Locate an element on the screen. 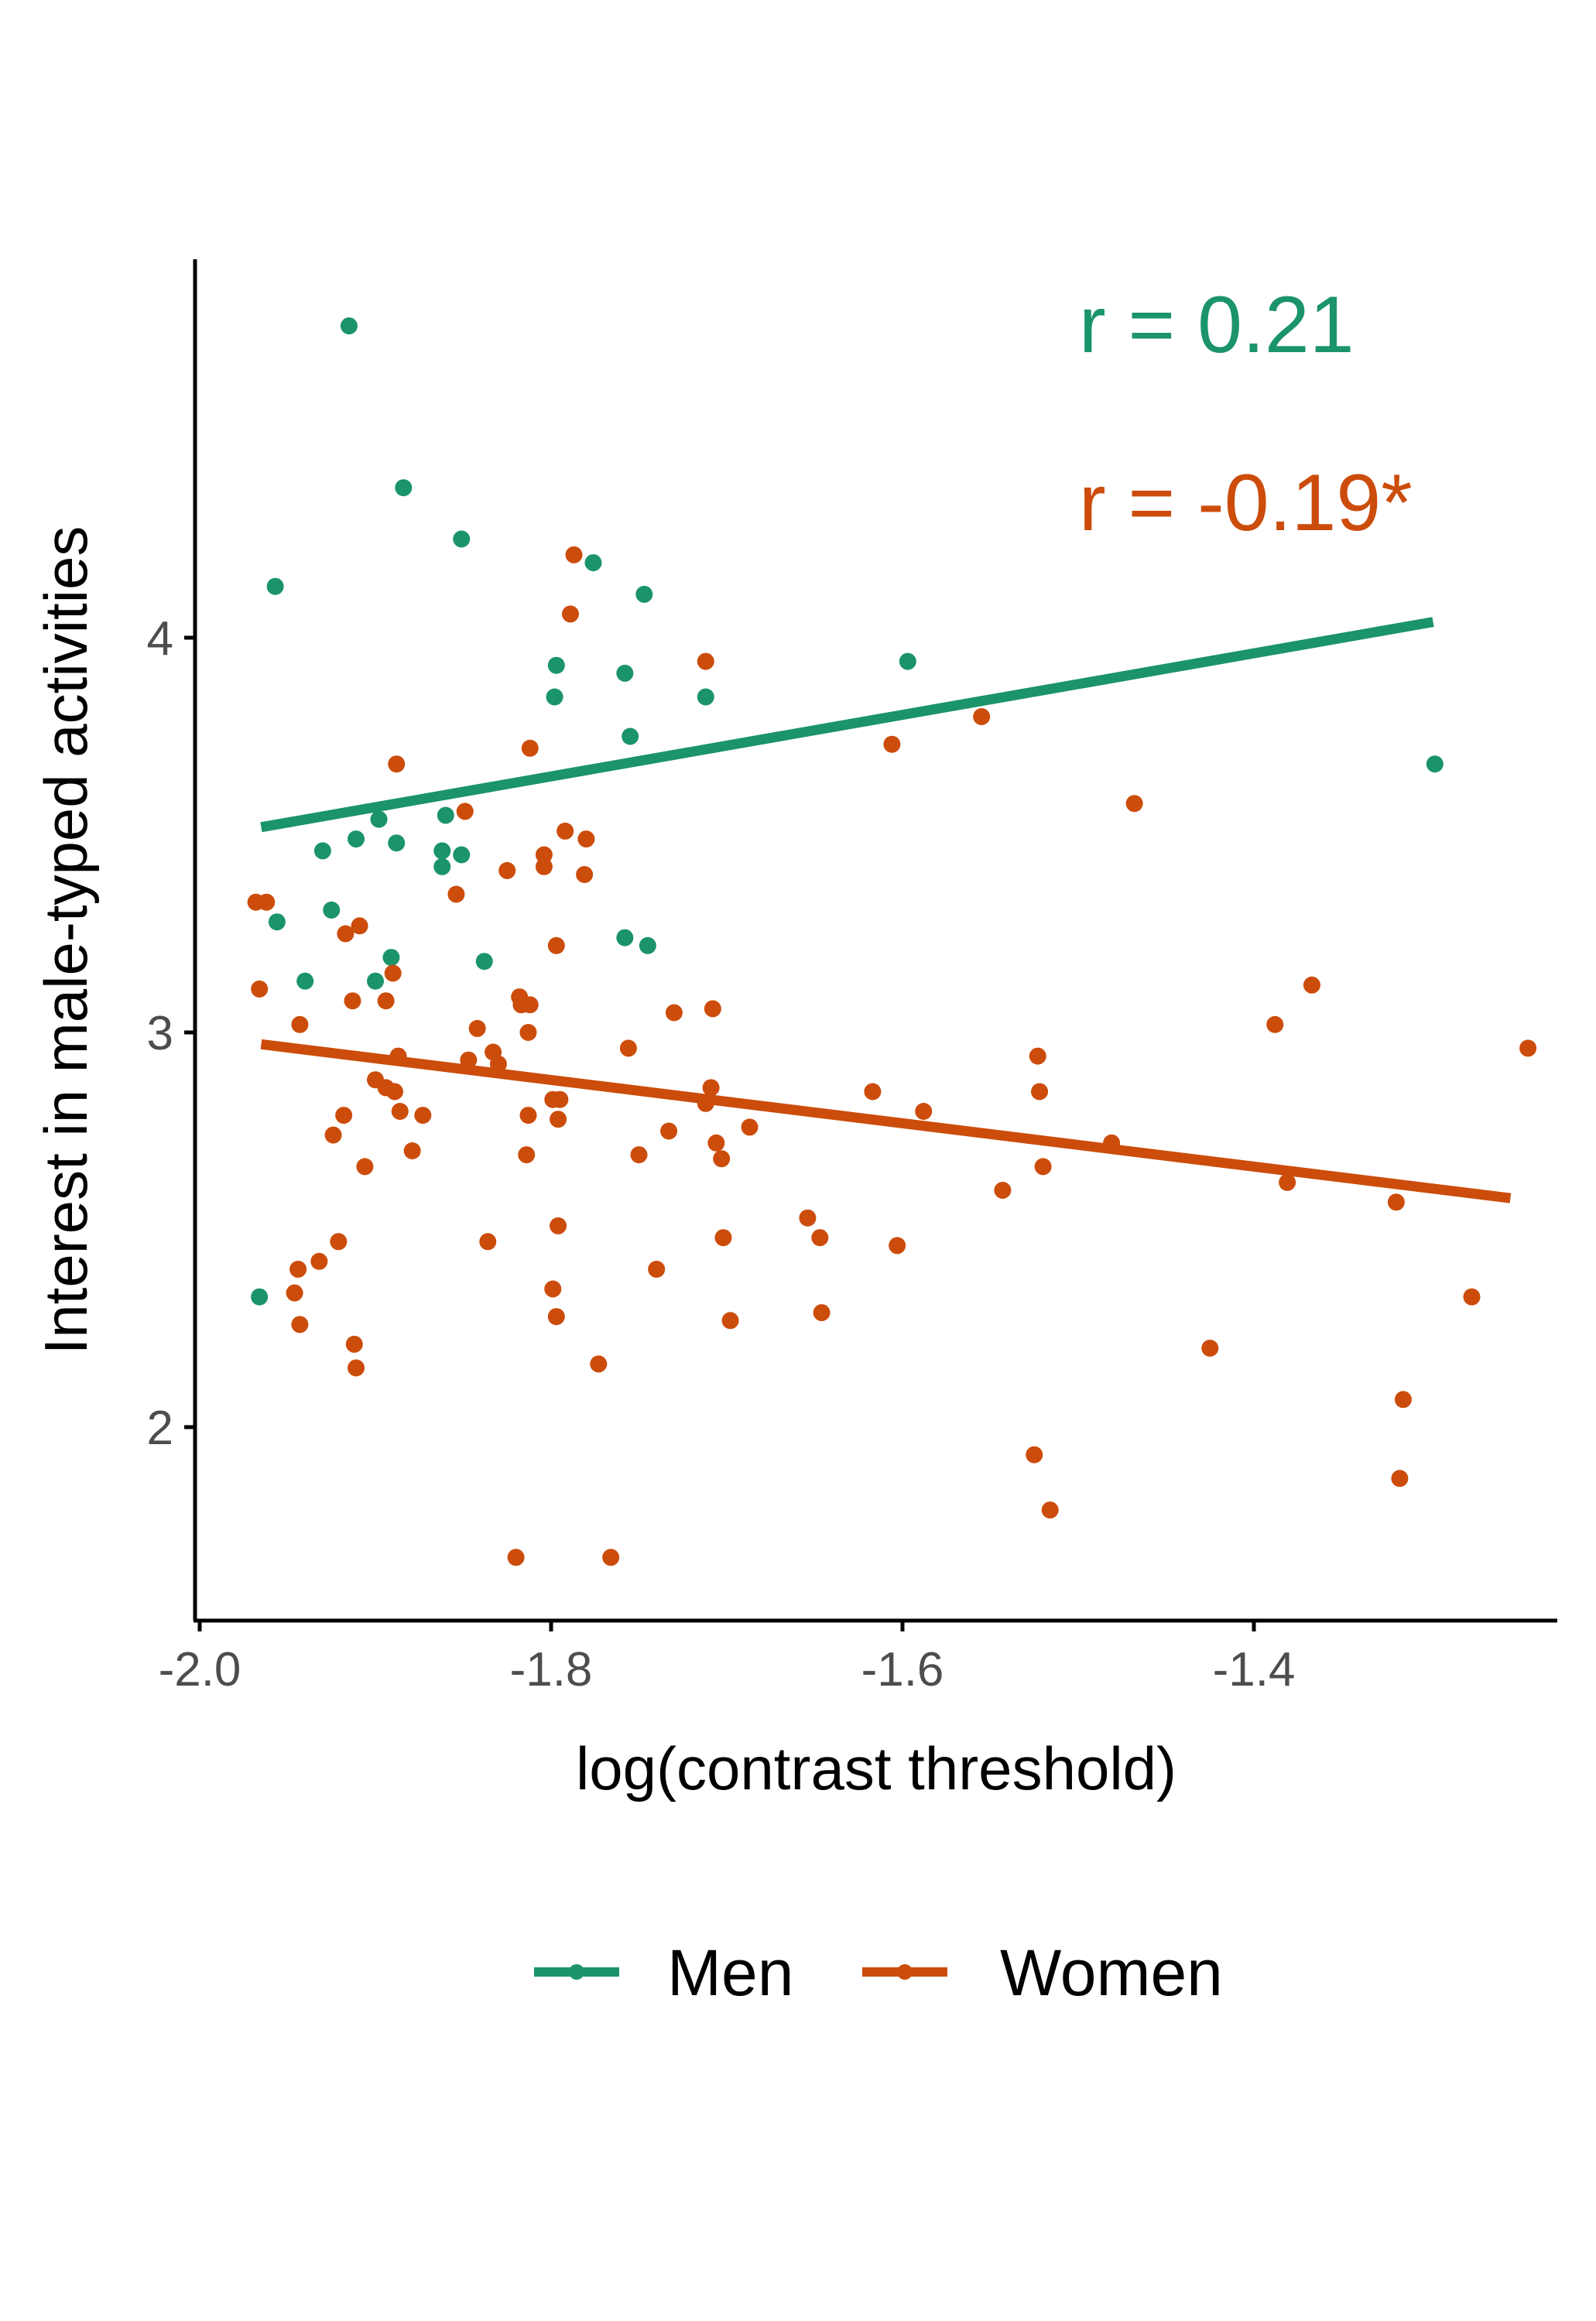 This screenshot has width=1596, height=2321. x-tick-label: -1.4 is located at coordinates (1254, 1670).